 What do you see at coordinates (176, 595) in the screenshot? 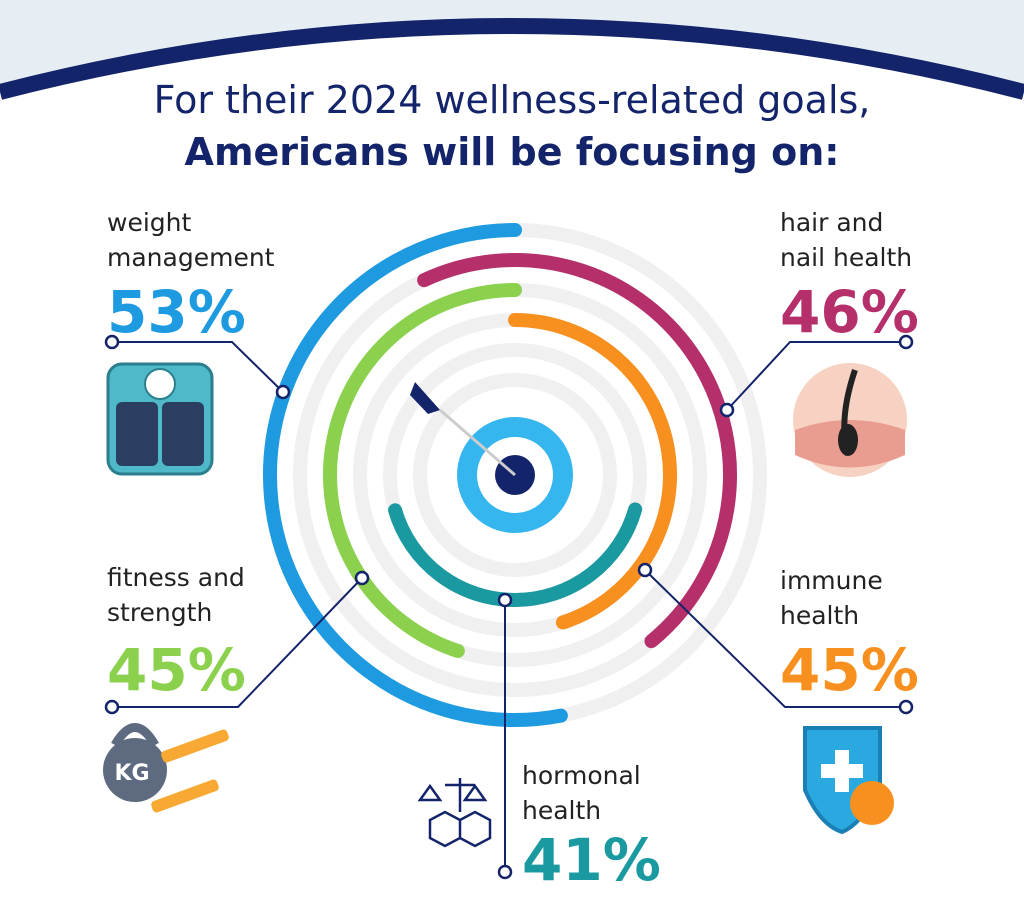
I see `category-label: fitness and strength` at bounding box center [176, 595].